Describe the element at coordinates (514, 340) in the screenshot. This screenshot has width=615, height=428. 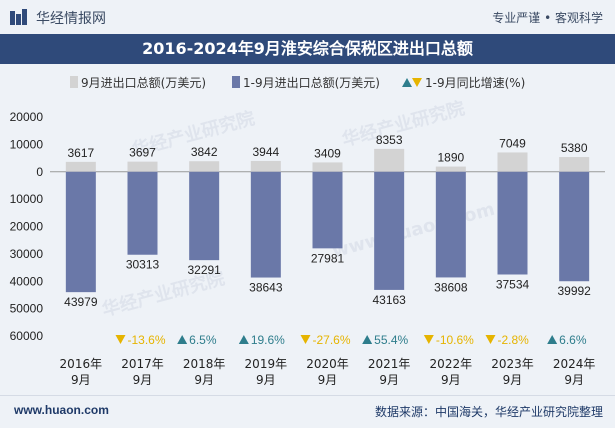
I see `growth-value-label: -2.8%` at that location.